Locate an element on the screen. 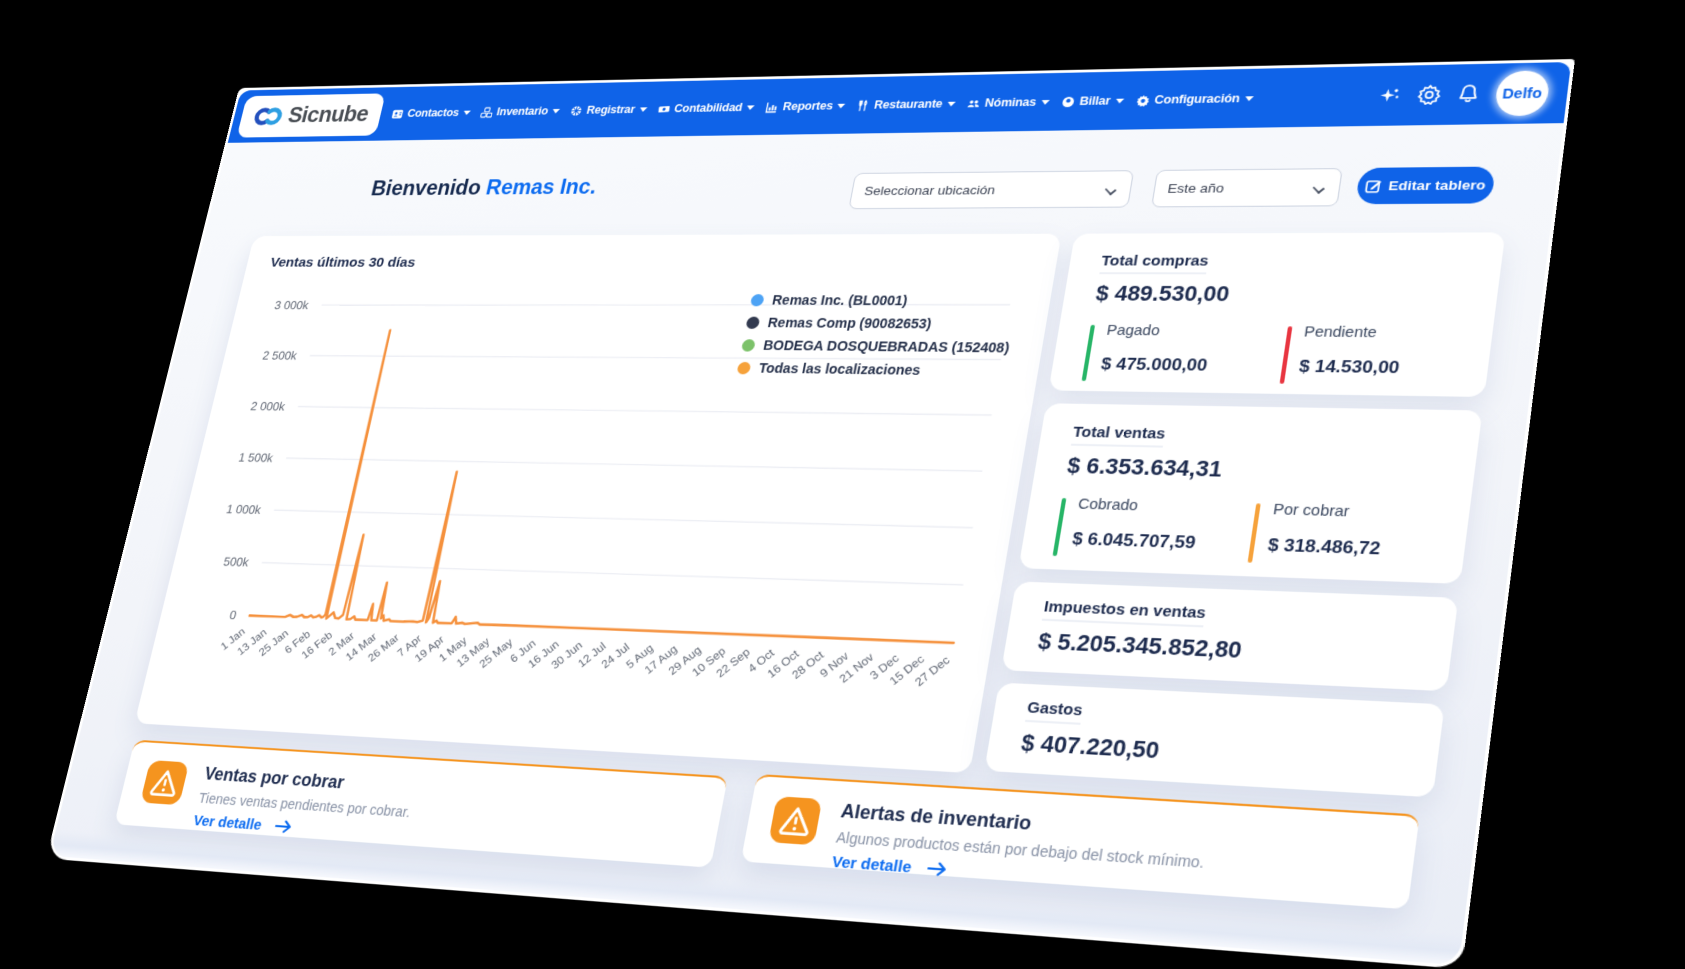  svg-text: 1 500k is located at coordinates (256, 459).